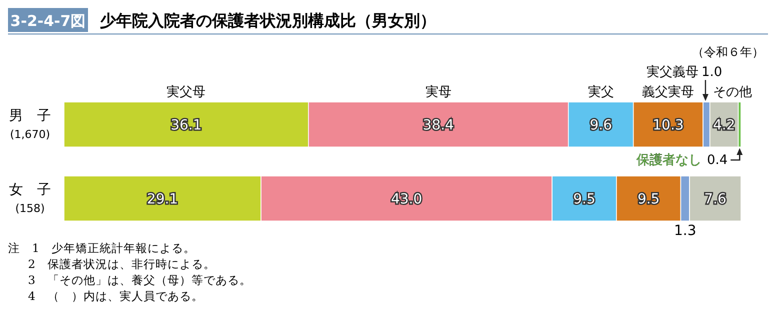 The image size is (776, 320). What do you see at coordinates (715, 200) in the screenshot?
I see `data-label: 7.6` at bounding box center [715, 200].